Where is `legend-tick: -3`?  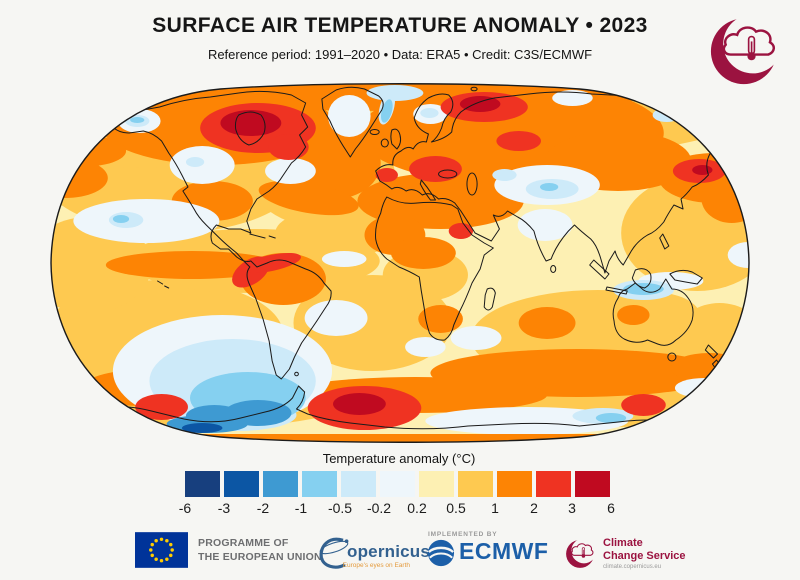
legend-tick: -3 is located at coordinates (224, 508).